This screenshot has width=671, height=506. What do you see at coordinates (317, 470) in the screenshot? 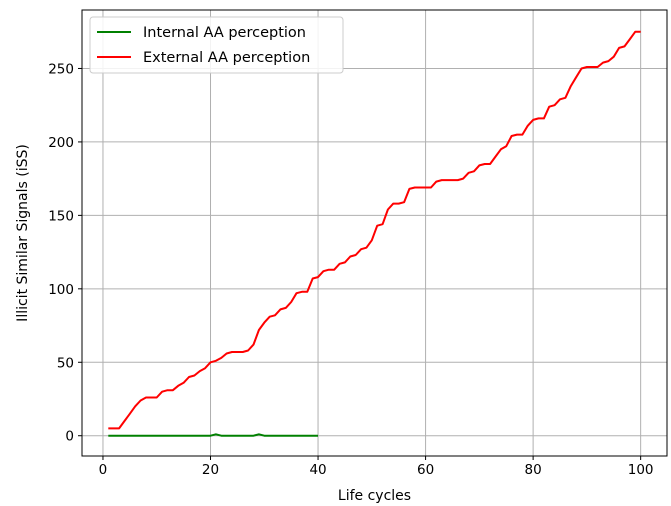
I see `x-tick-label: 40` at bounding box center [317, 470].